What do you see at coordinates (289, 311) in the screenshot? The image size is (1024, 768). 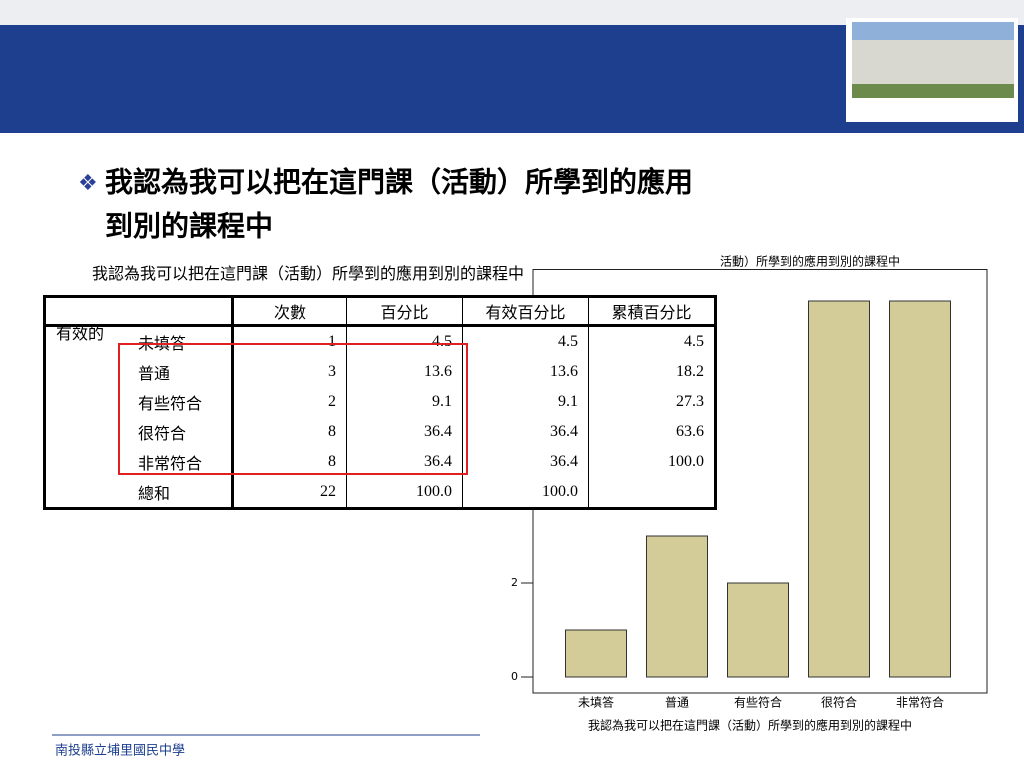 I see `column-header: 次數` at bounding box center [289, 311].